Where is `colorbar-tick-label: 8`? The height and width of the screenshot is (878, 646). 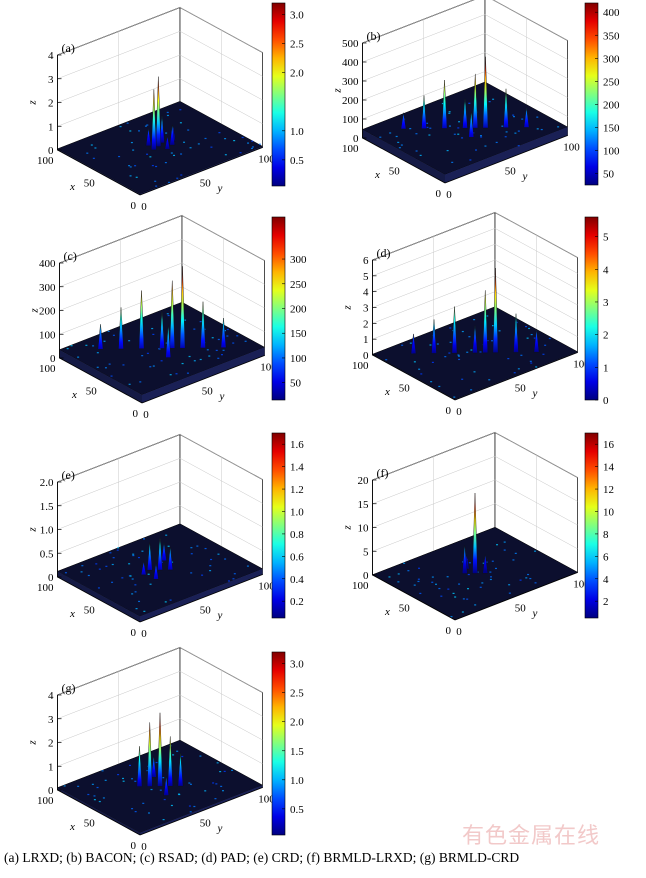 colorbar-tick-label: 8 is located at coordinates (606, 535).